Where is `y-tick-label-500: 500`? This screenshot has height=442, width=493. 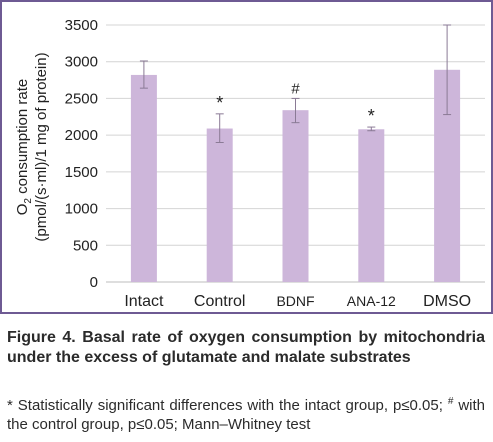
y-tick-label-500: 500 is located at coordinates (85, 245).